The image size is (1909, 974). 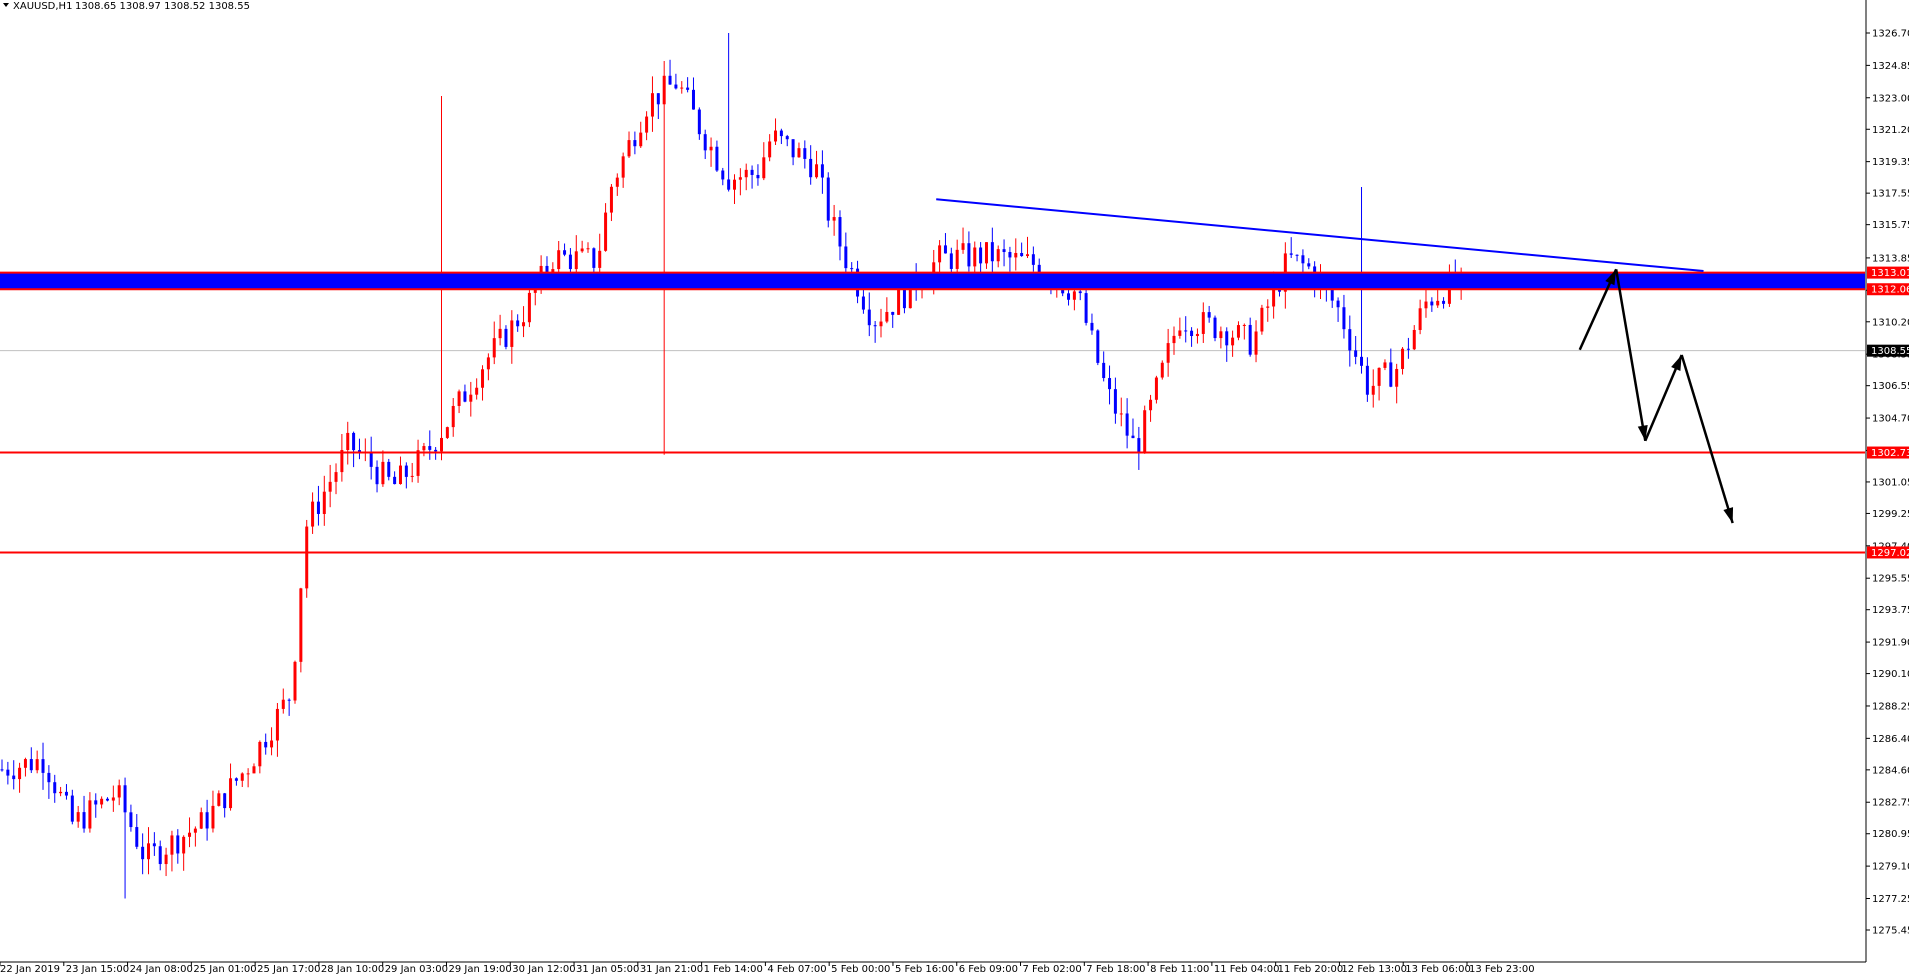 I want to click on price-tick-label: 1280.95, so click(x=1890, y=834).